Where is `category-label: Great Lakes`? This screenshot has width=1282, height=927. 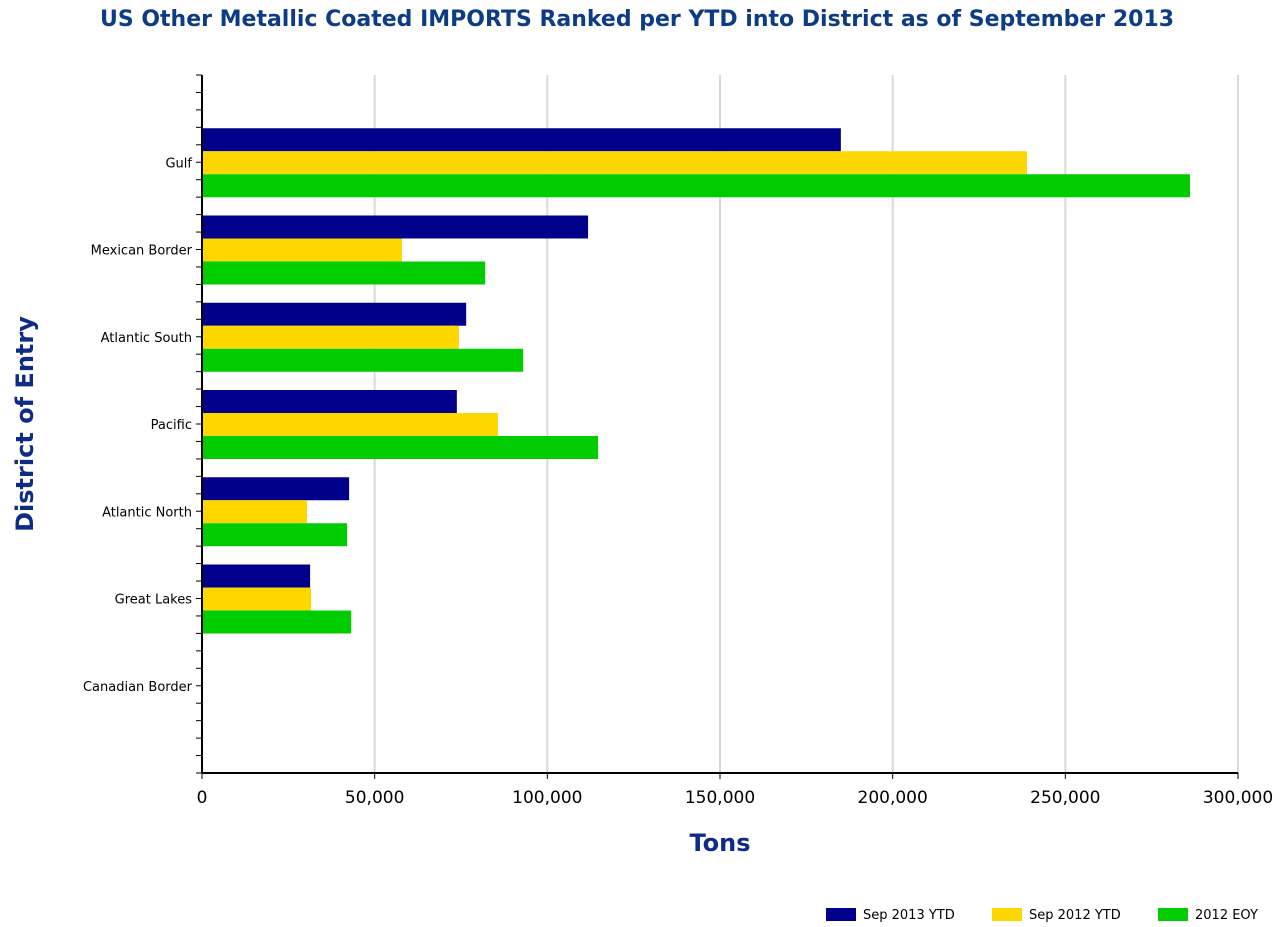 category-label: Great Lakes is located at coordinates (154, 600).